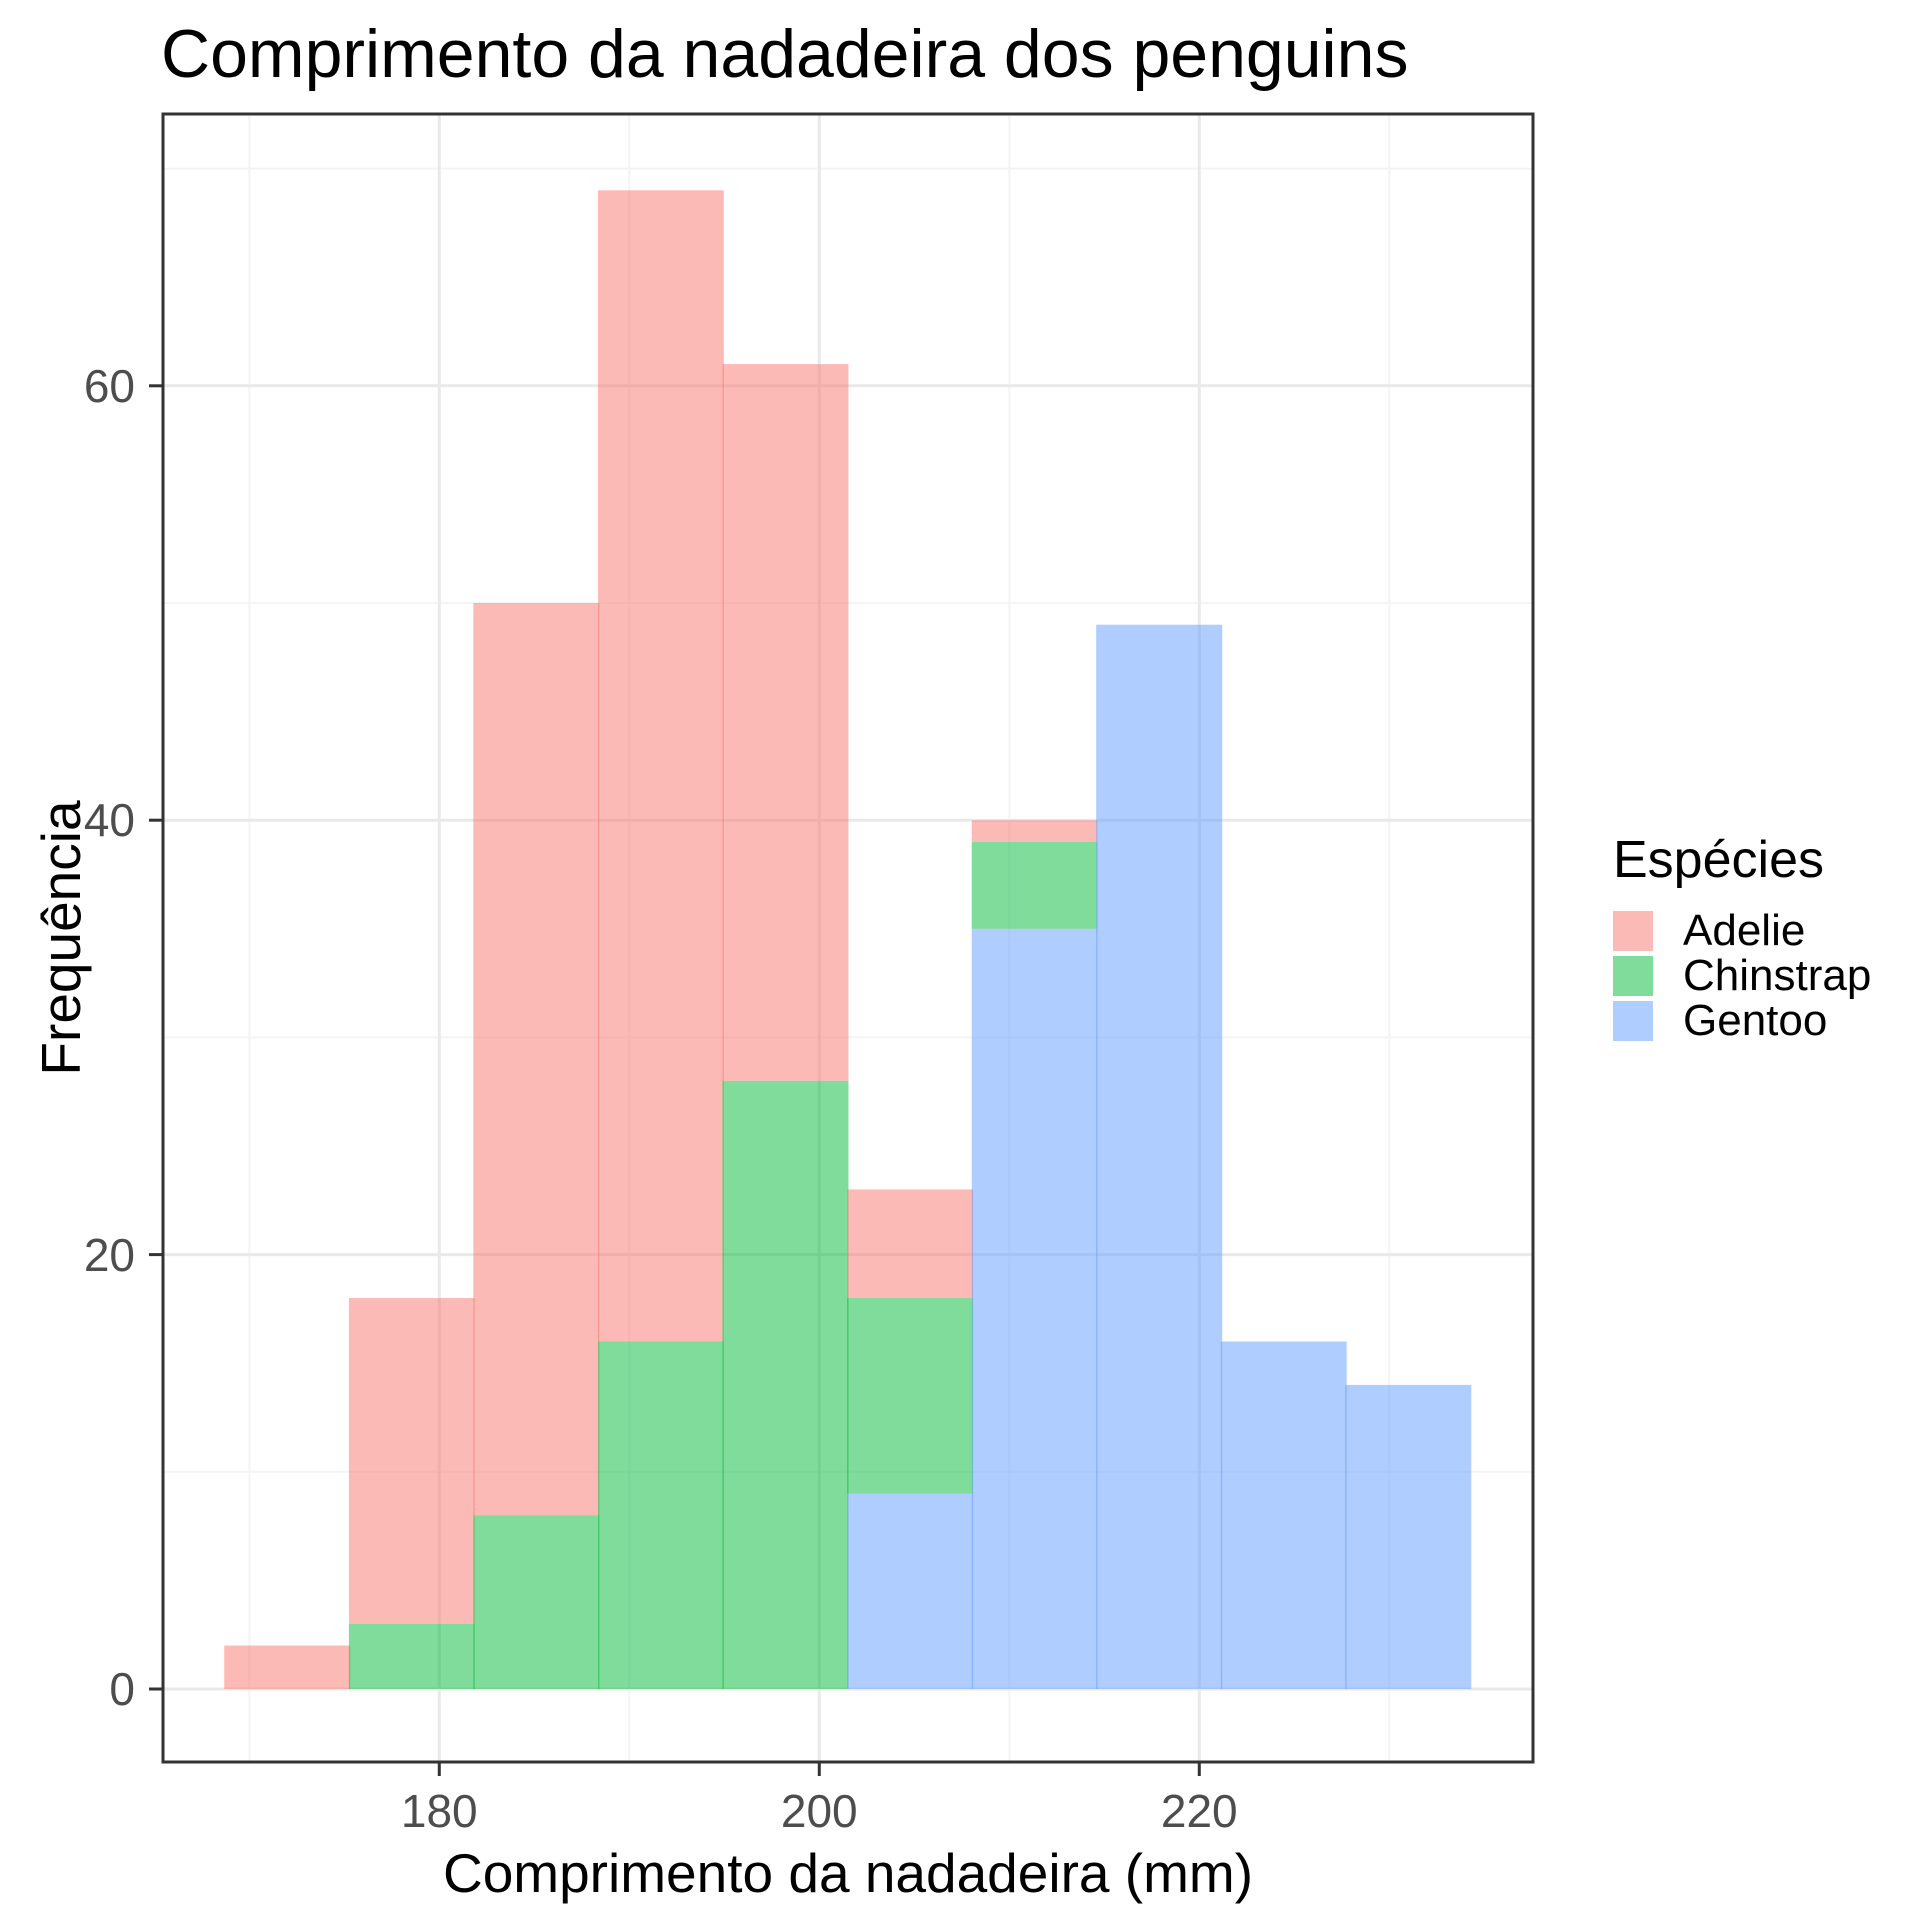  Describe the element at coordinates (287, 1667) in the screenshot. I see `bar-adelie-bin1` at that location.